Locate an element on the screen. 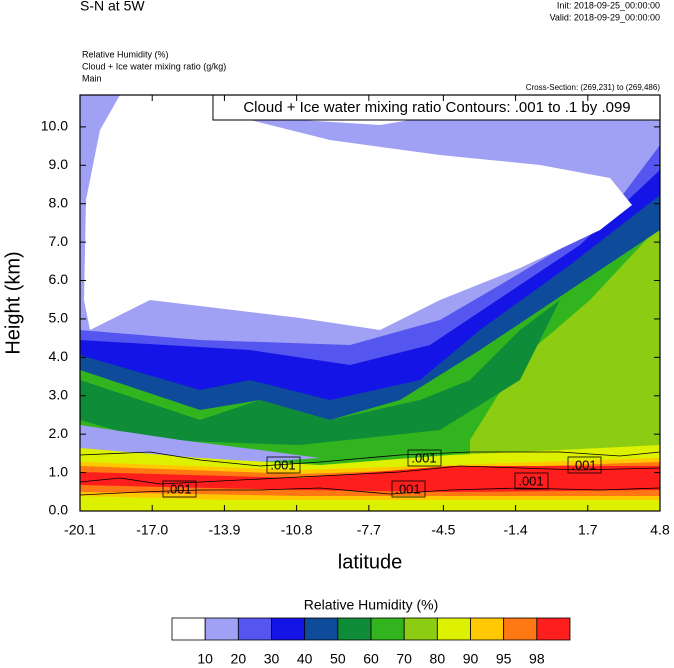 This screenshot has width=674, height=668. x-tick-label: -20.1 is located at coordinates (80, 530).